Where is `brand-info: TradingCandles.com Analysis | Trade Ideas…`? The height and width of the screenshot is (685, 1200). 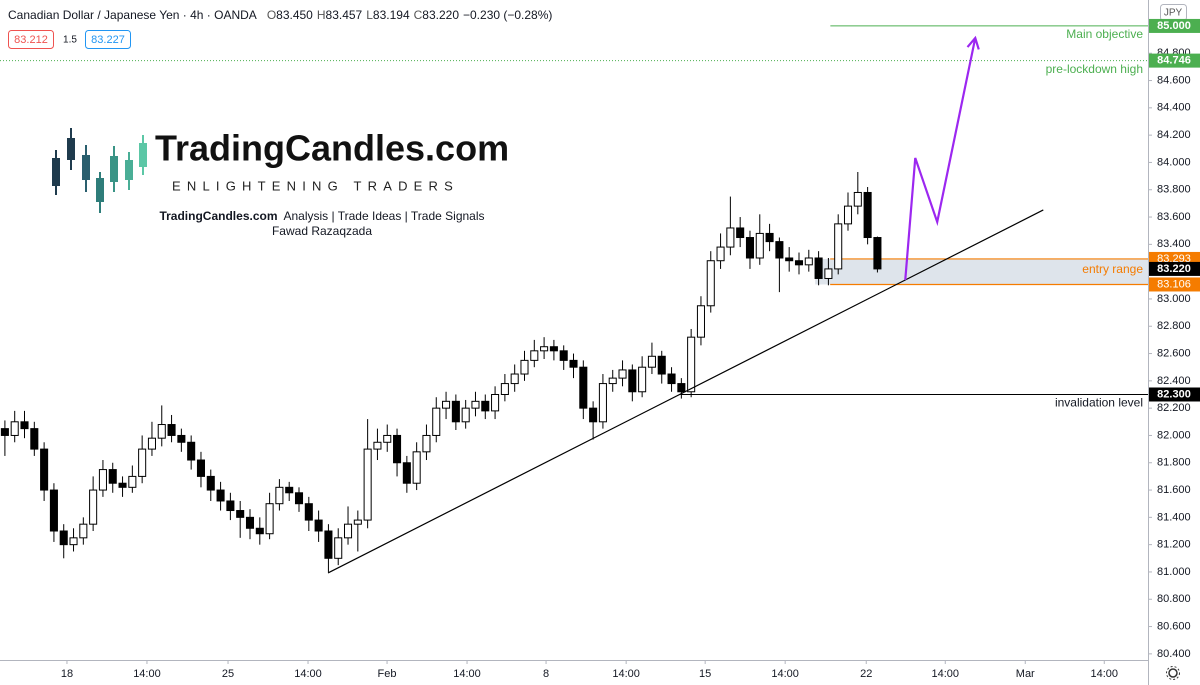
brand-info: TradingCandles.com Analysis | Trade Ideas… is located at coordinates (321, 216).